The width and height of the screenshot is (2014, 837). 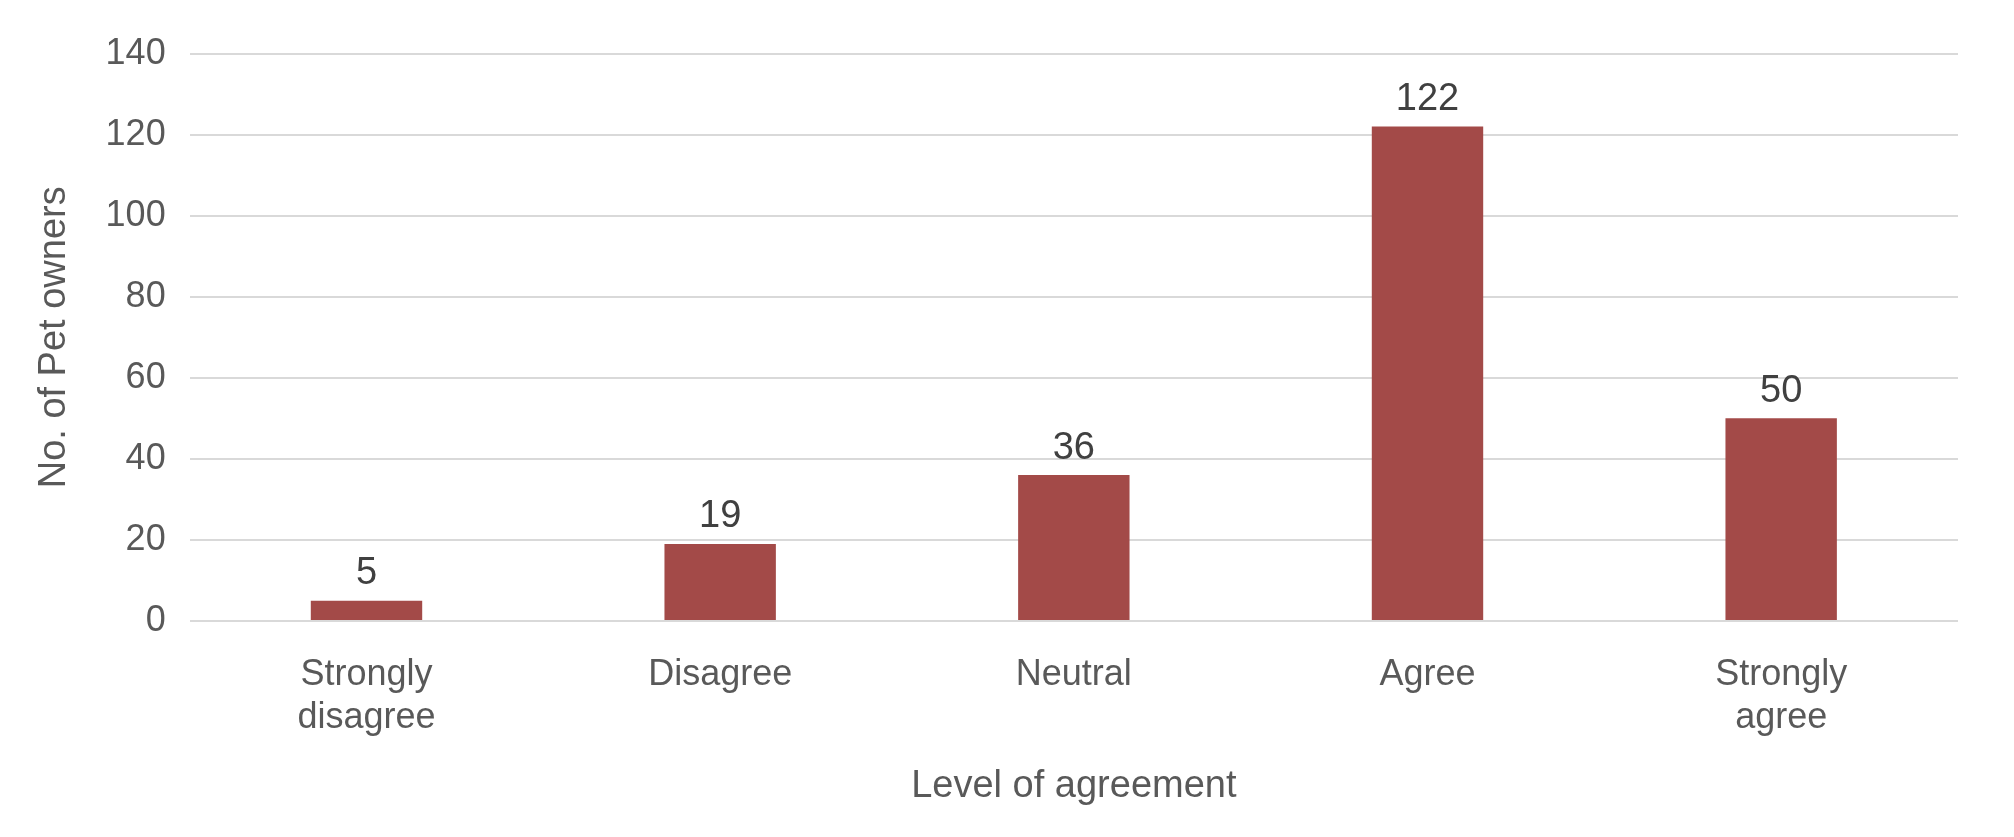 What do you see at coordinates (135, 213) in the screenshot?
I see `y-tick-label: 100` at bounding box center [135, 213].